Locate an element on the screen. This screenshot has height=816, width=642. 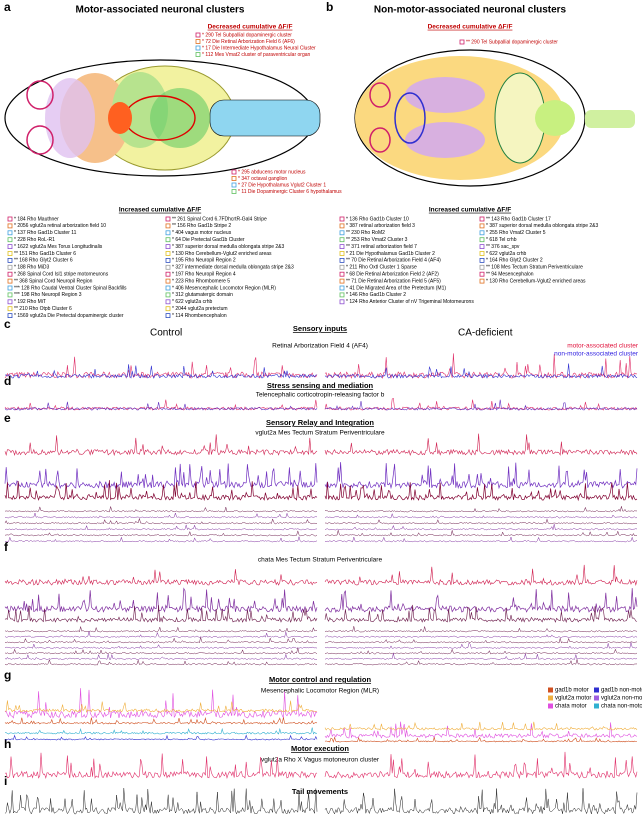
legend-item: * 136 Rho Gad1b Cluster 10 is located at coordinates (377, 219).